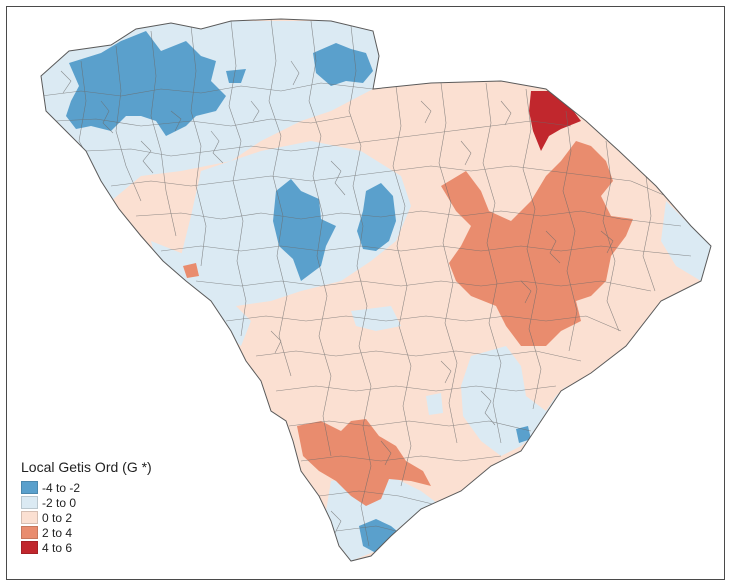 This screenshot has width=731, height=585. Describe the element at coordinates (236, 76) in the screenshot. I see `region-neg-strong-upstate-west` at that location.